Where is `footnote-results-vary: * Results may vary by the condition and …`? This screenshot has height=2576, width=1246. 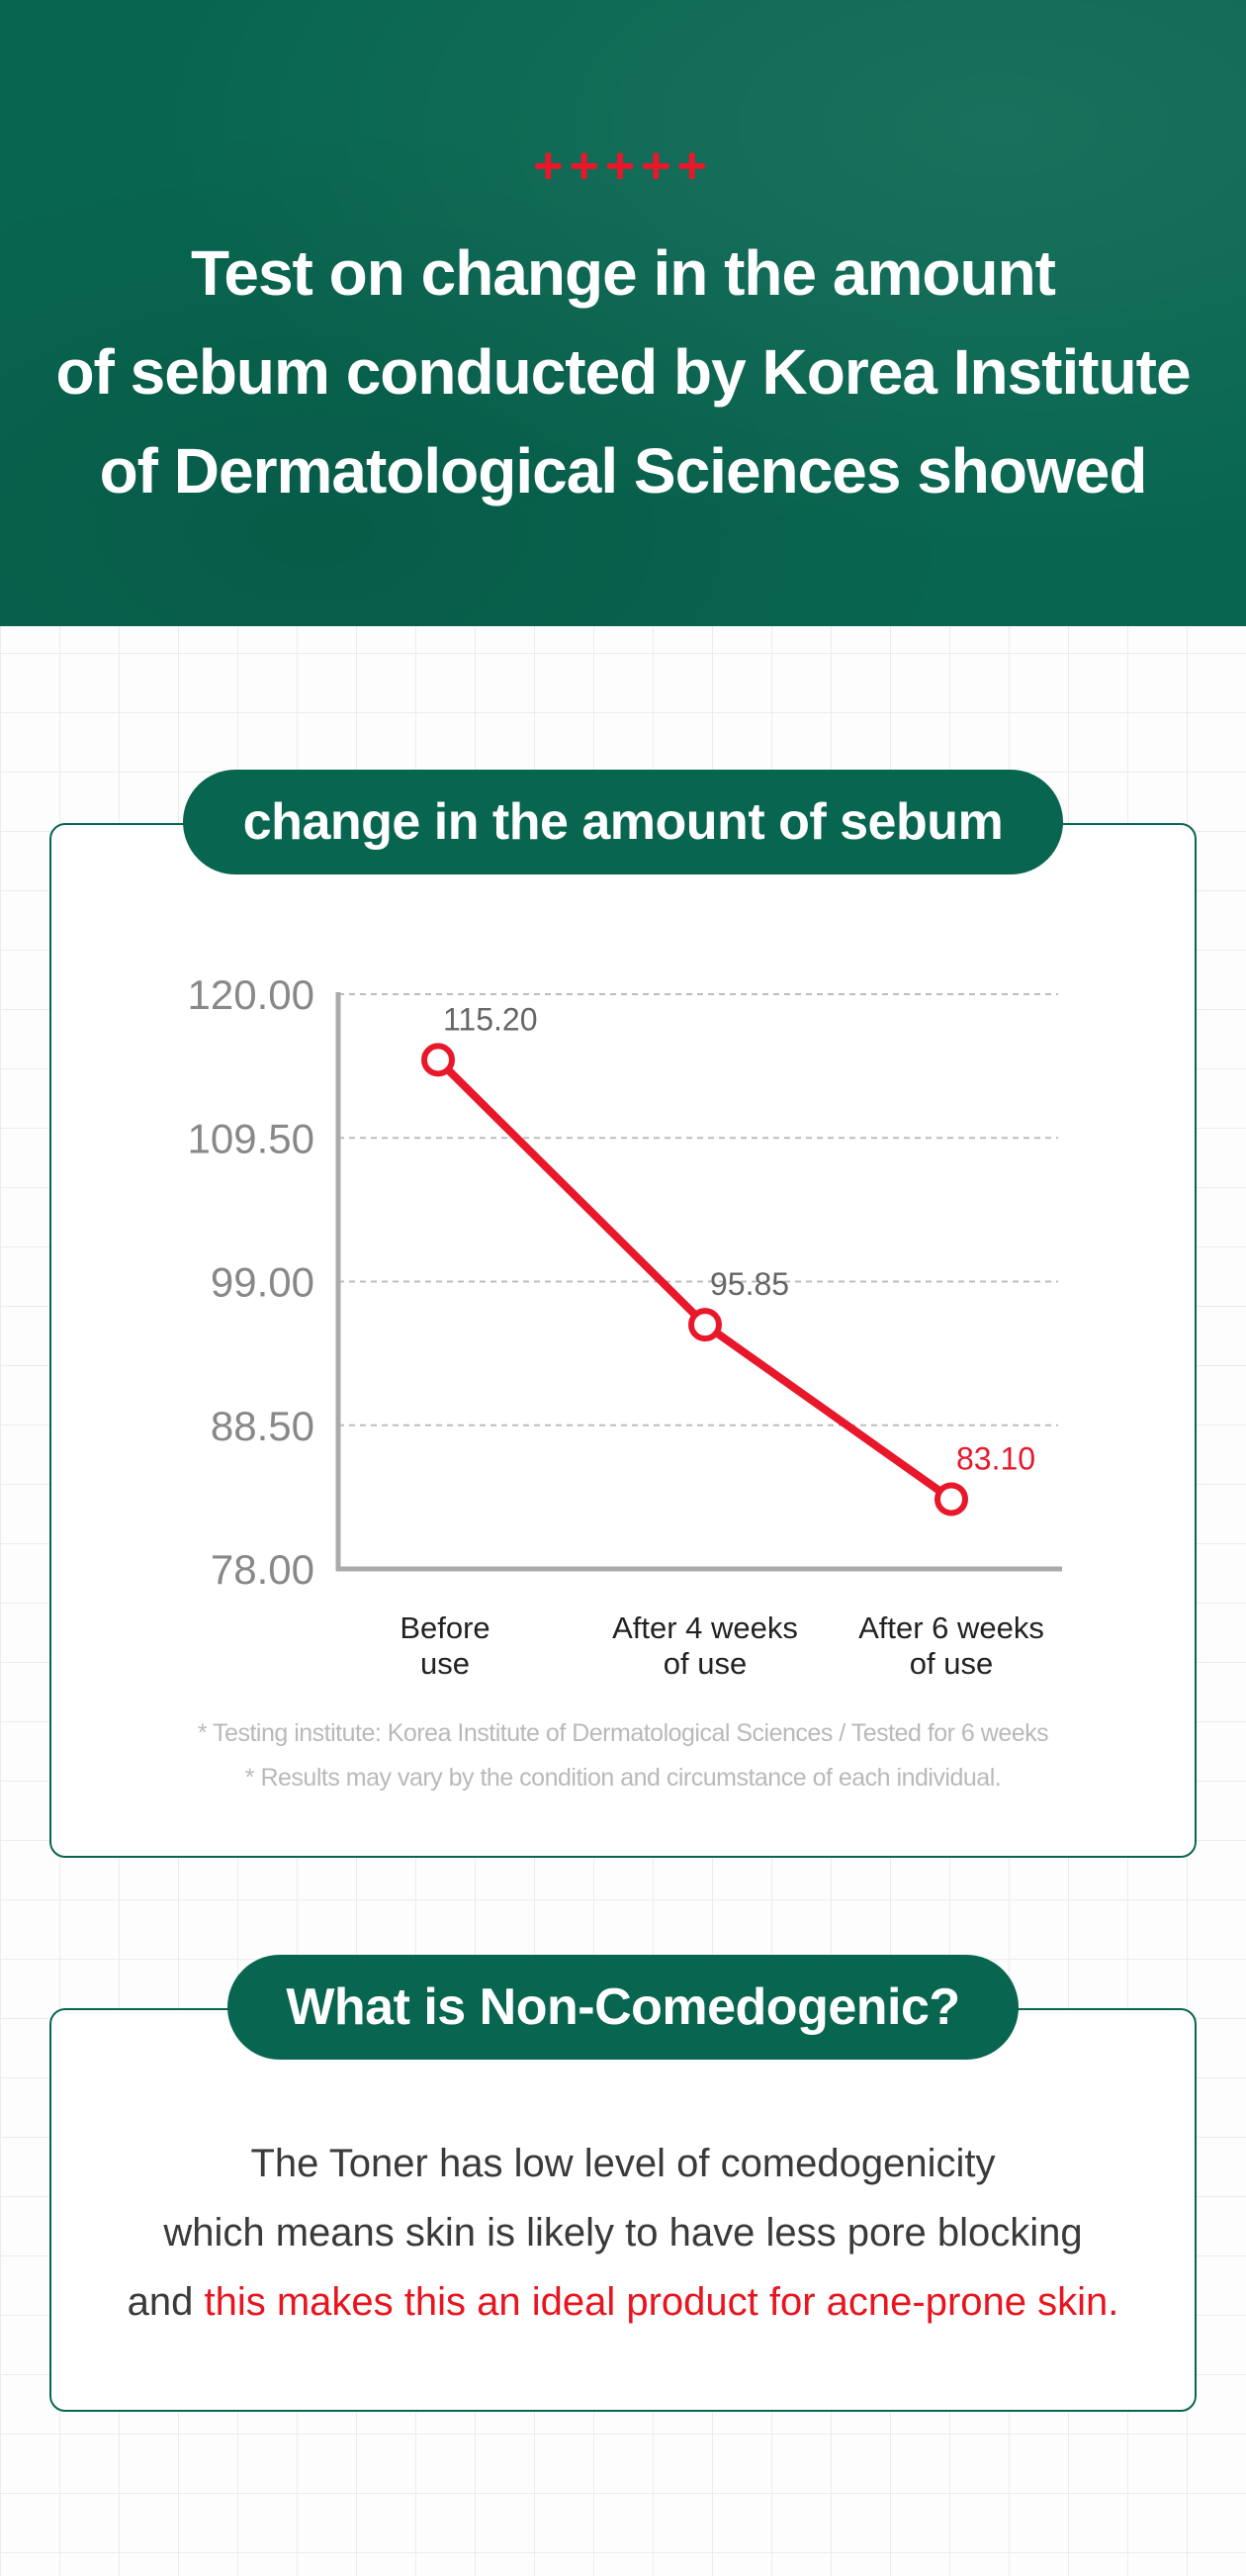
footnote-results-vary: * Results may vary by the condition and … is located at coordinates (623, 1778).